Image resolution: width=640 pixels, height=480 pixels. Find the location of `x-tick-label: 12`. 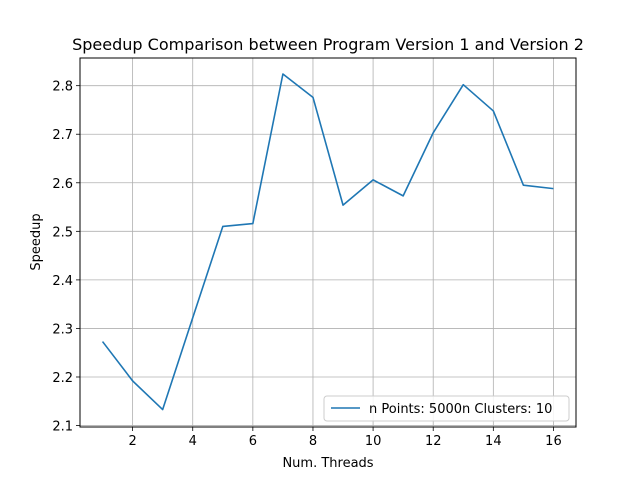

x-tick-label: 12 is located at coordinates (433, 441).